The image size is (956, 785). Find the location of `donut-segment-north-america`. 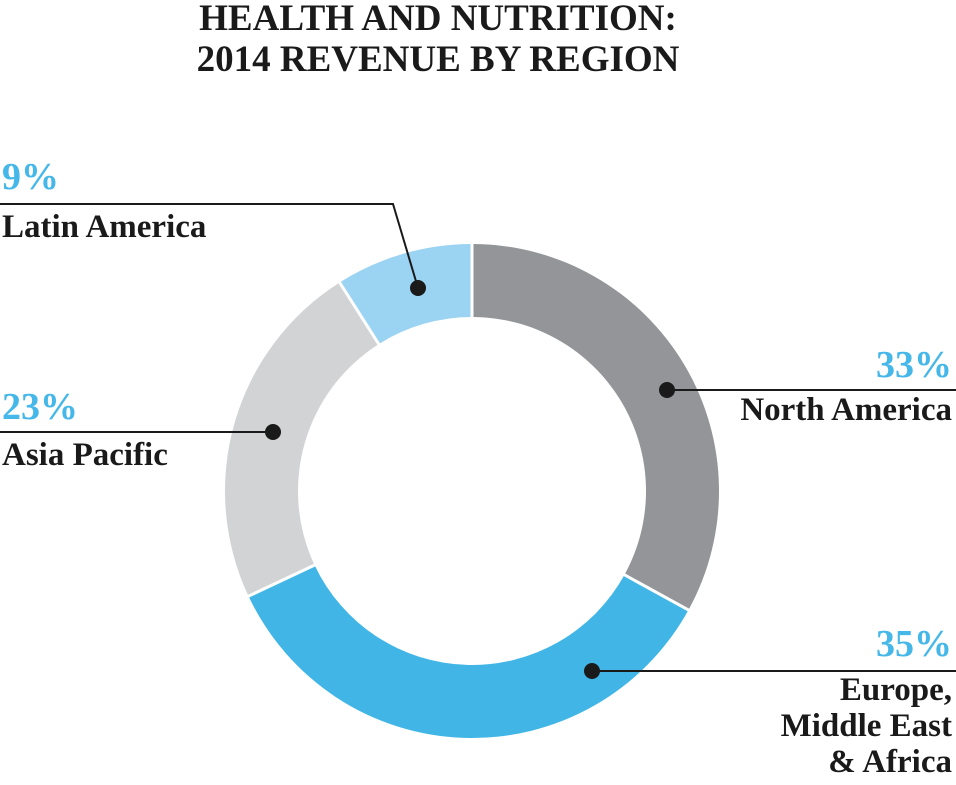

donut-segment-north-america is located at coordinates (595, 427).